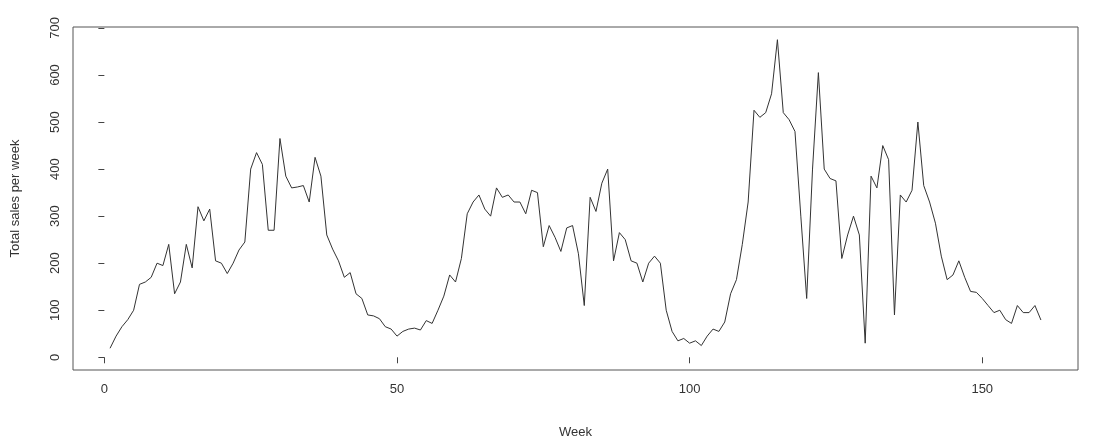 Image resolution: width=1095 pixels, height=443 pixels. What do you see at coordinates (689, 388) in the screenshot?
I see `x-tick-label: 100` at bounding box center [689, 388].